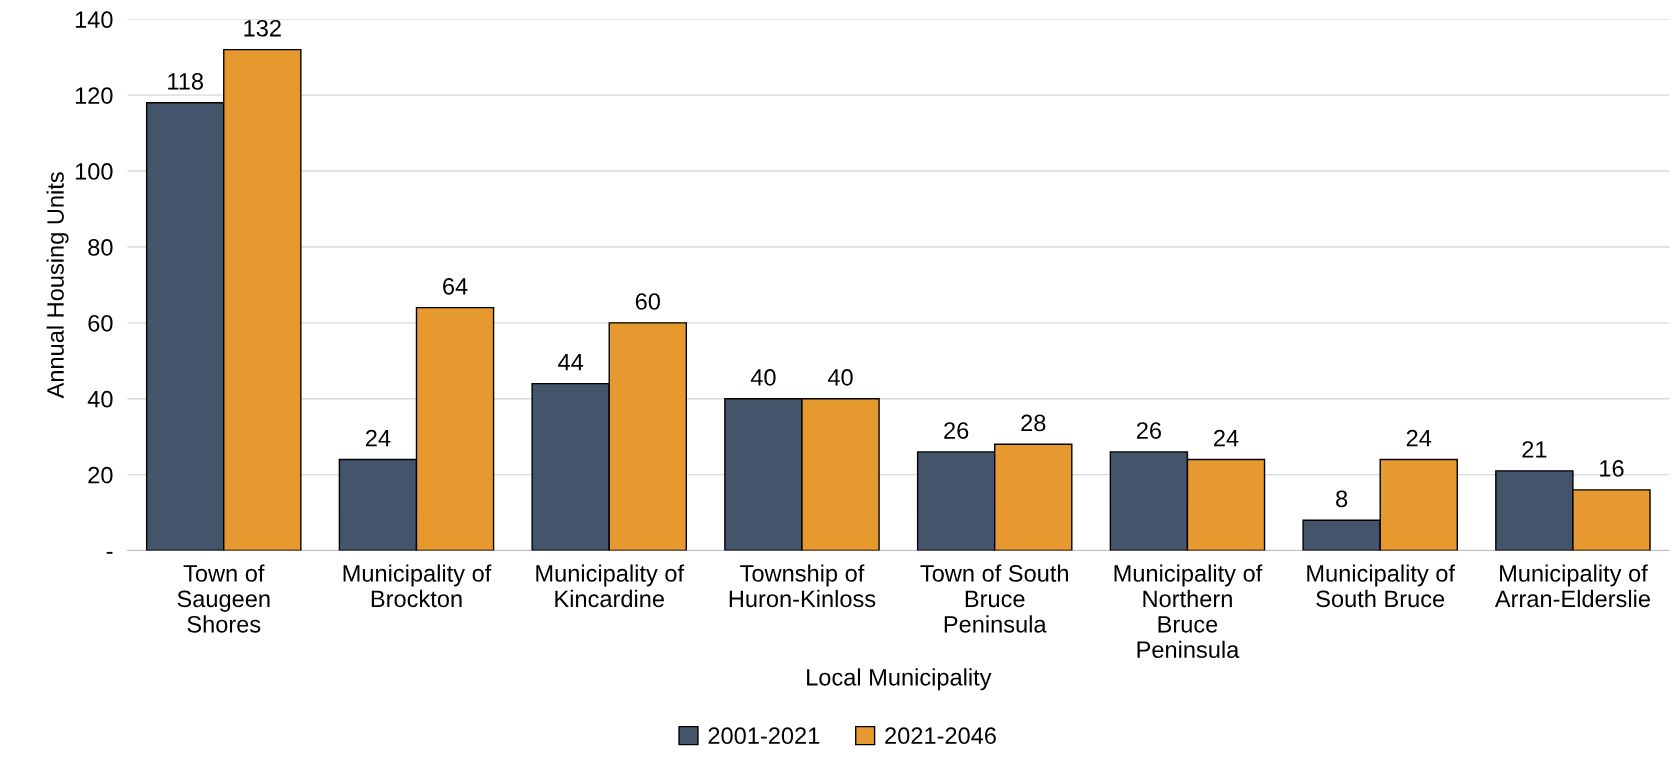  I want to click on data-label: 28, so click(1033, 423).